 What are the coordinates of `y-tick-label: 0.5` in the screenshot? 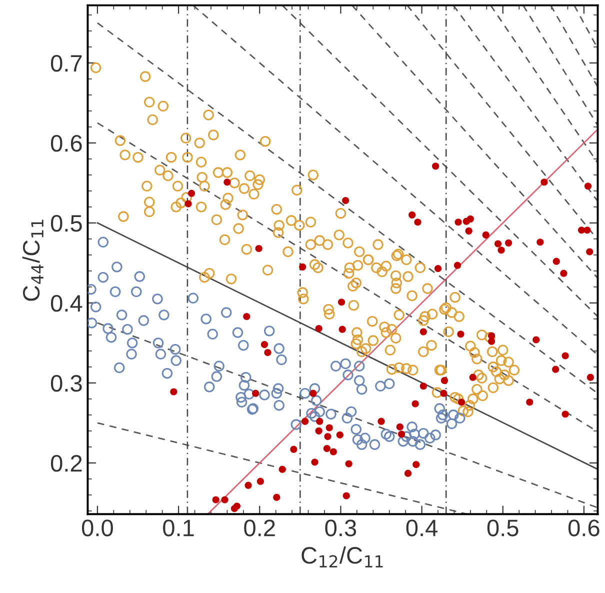 It's located at (66, 223).